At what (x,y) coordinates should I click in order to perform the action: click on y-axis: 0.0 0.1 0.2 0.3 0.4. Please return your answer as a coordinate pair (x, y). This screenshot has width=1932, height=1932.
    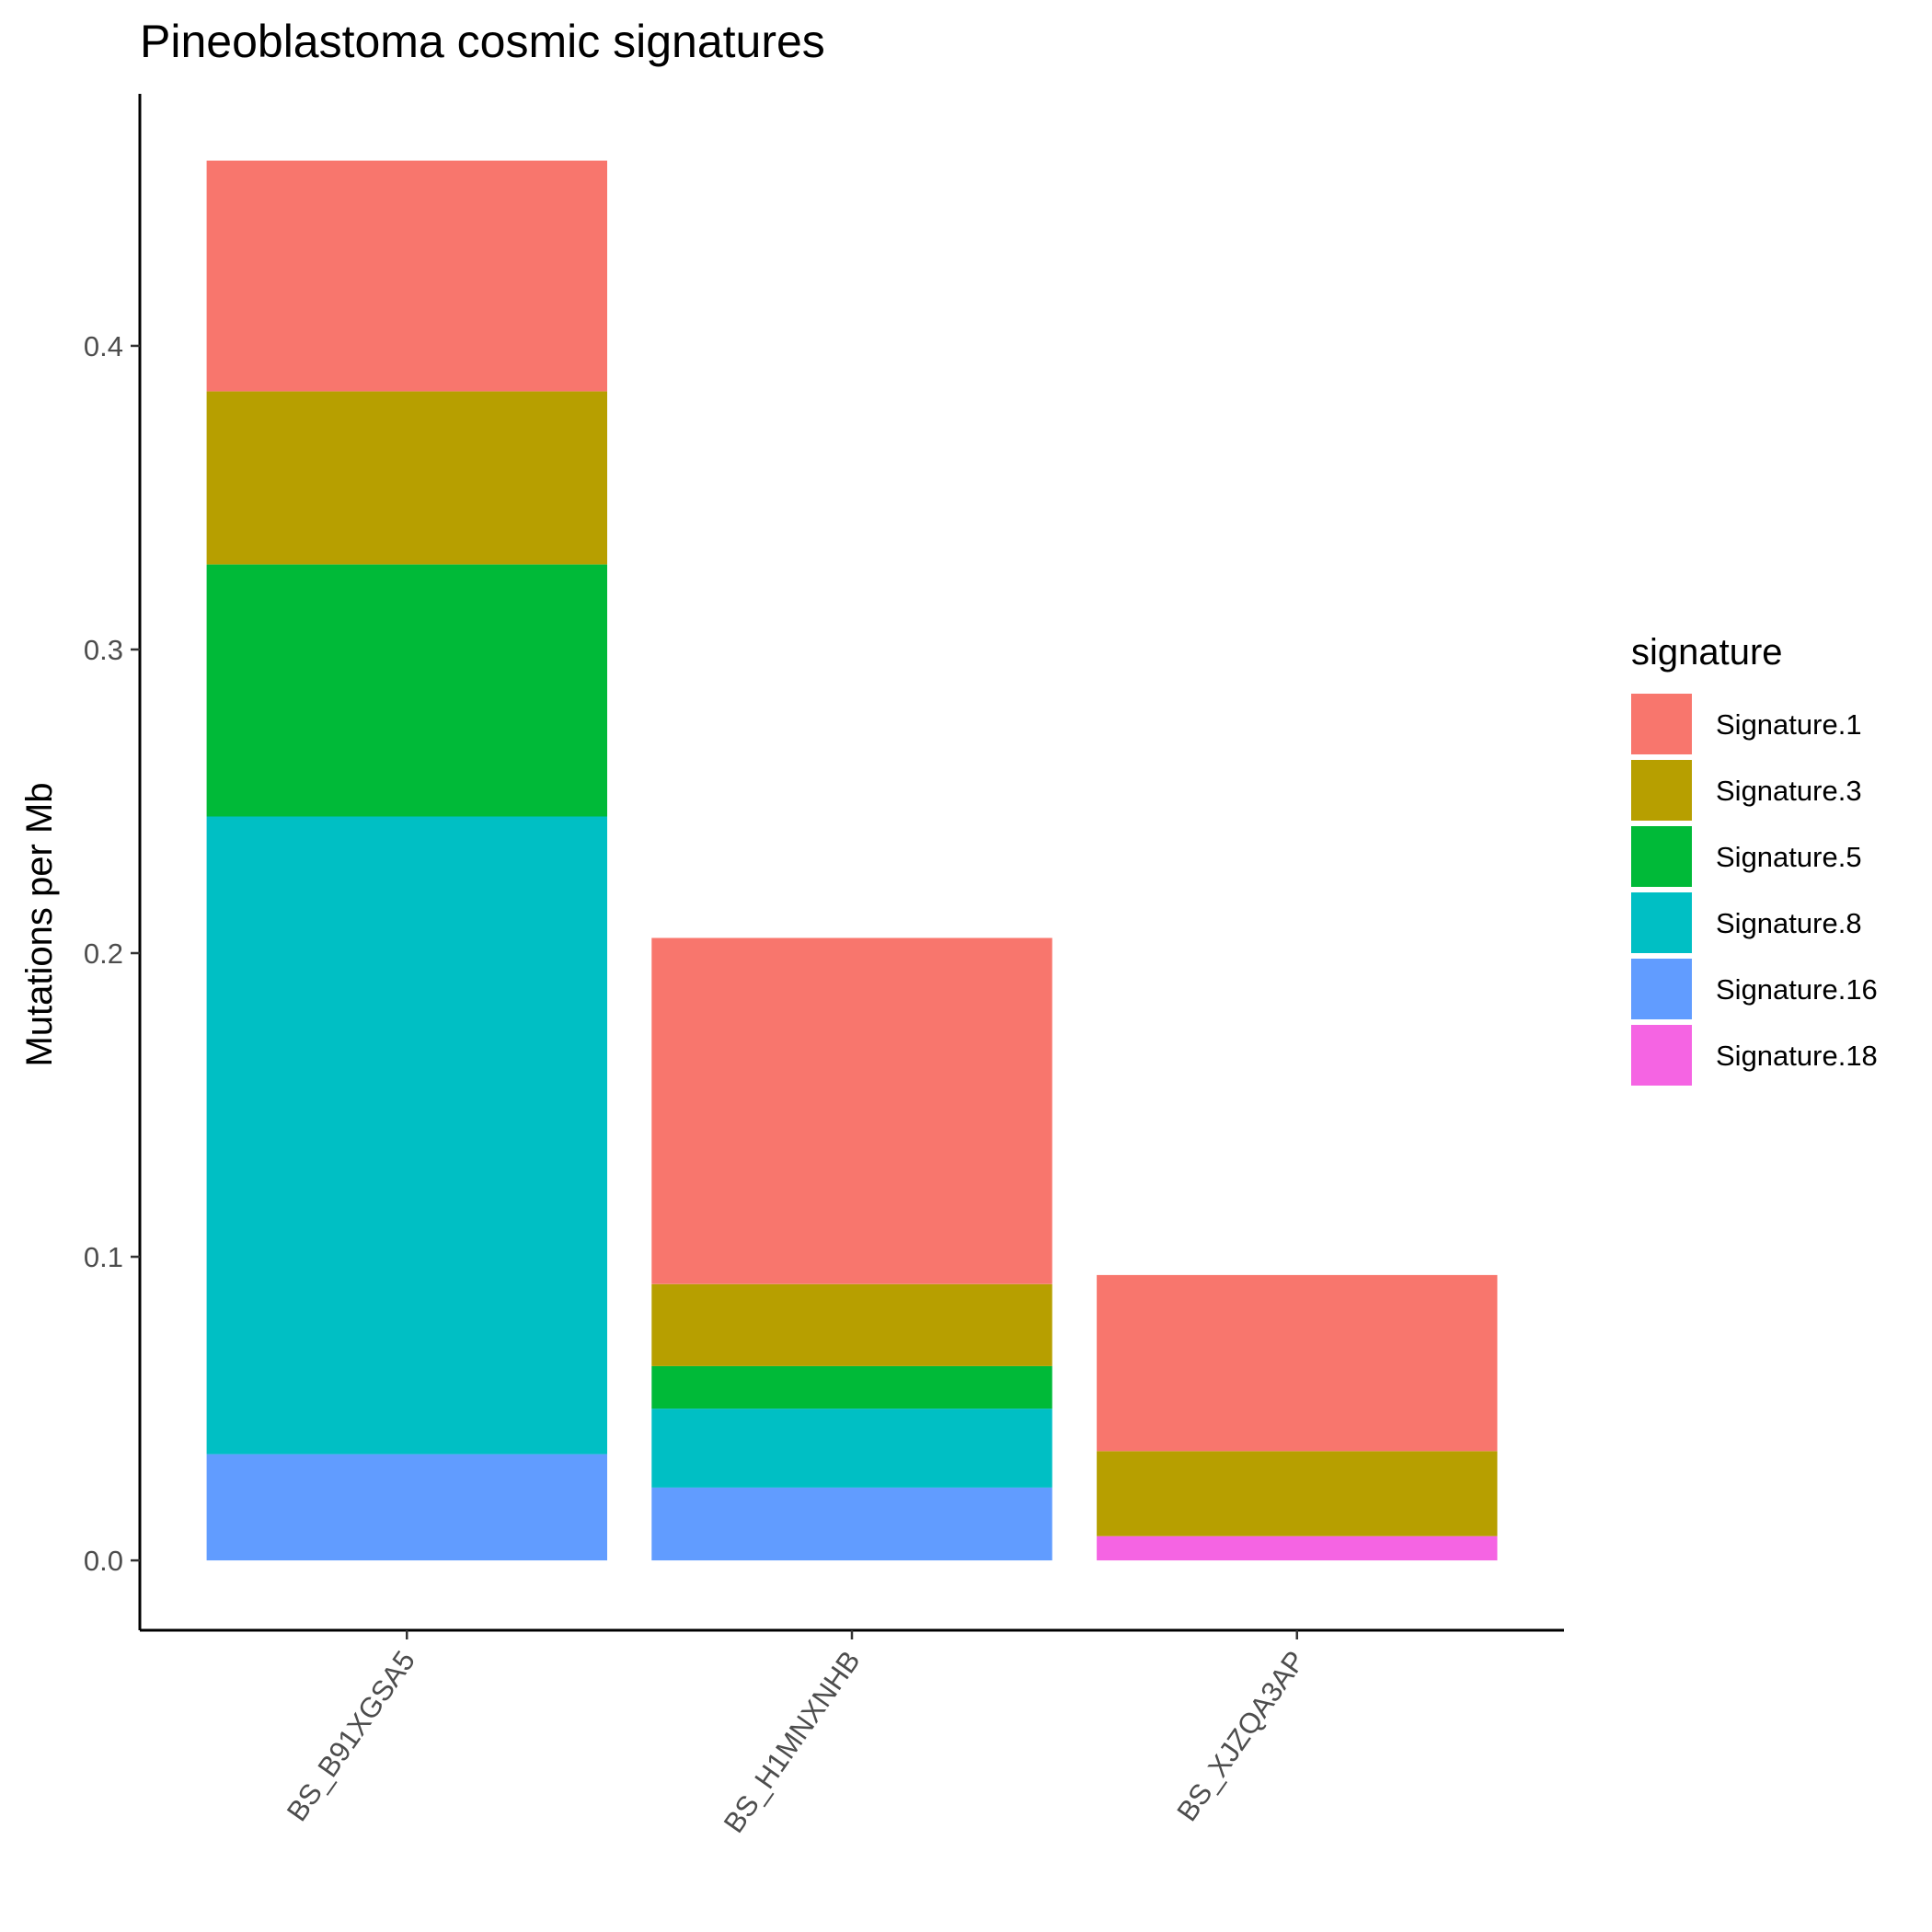
    Looking at the image, I should click on (113, 862).